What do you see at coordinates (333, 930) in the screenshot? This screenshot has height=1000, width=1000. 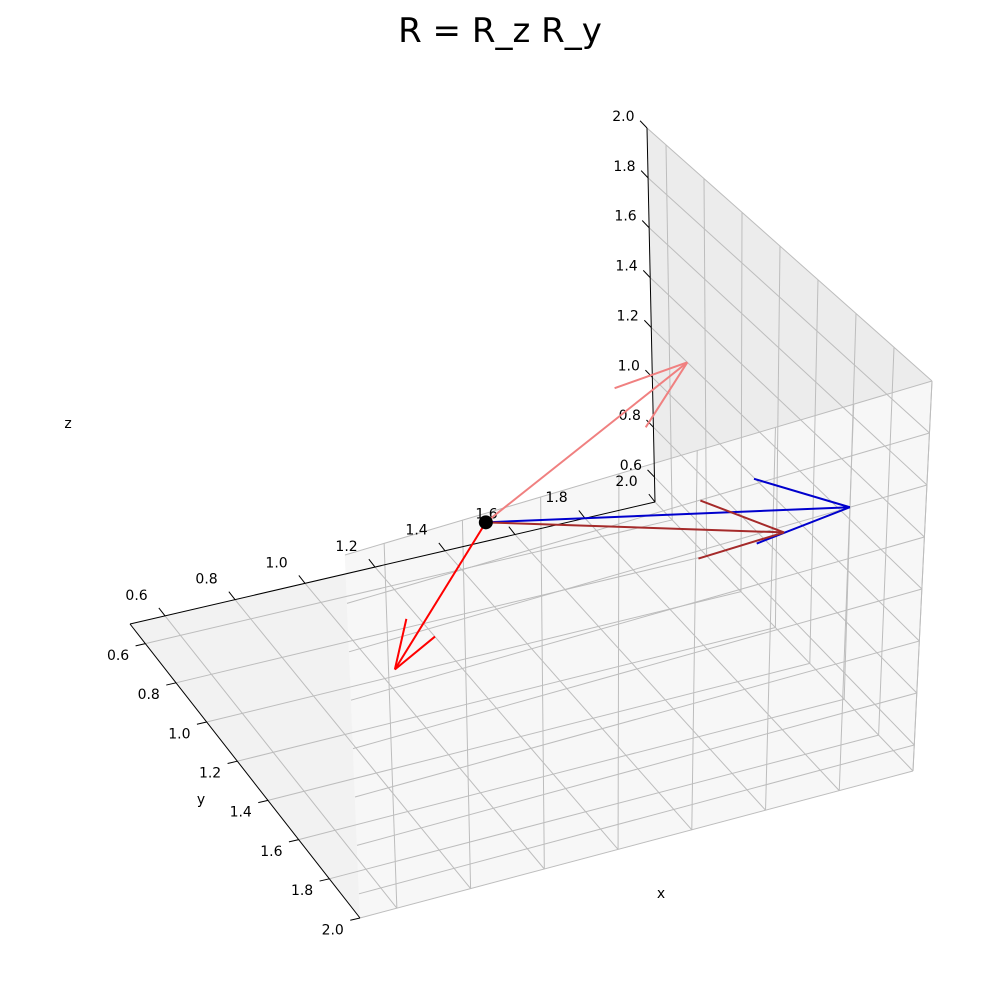 I see `x-tick-label: 2.0` at bounding box center [333, 930].